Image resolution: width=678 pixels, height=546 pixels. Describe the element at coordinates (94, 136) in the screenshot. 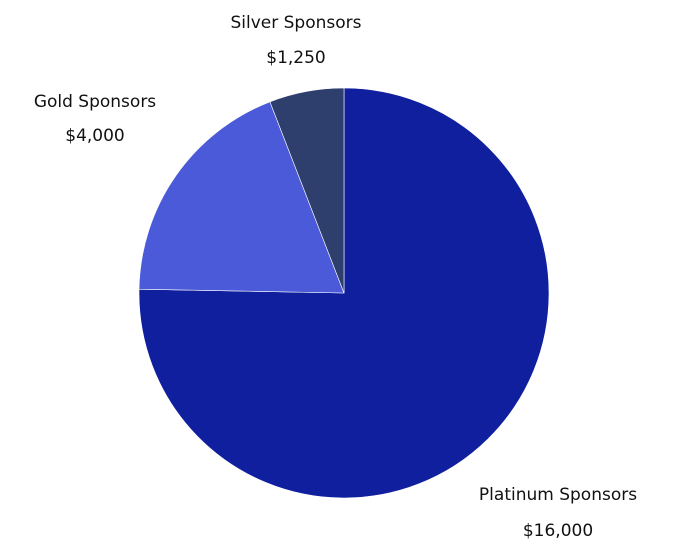

I see `slice-label-value: $4,000` at that location.